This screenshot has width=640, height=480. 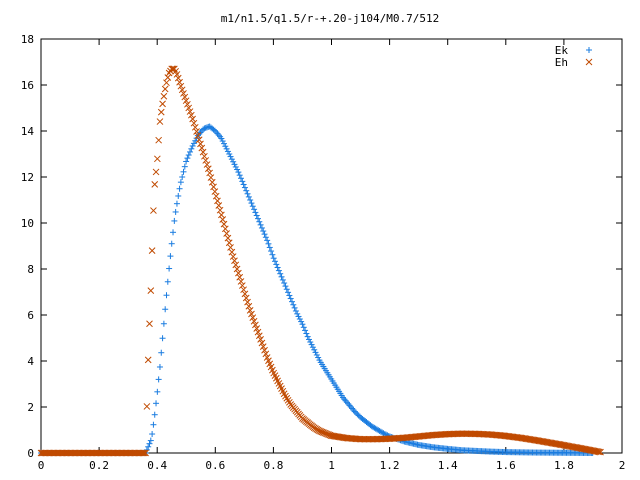 I want to click on x-tick-label: 0.6, so click(x=215, y=465).